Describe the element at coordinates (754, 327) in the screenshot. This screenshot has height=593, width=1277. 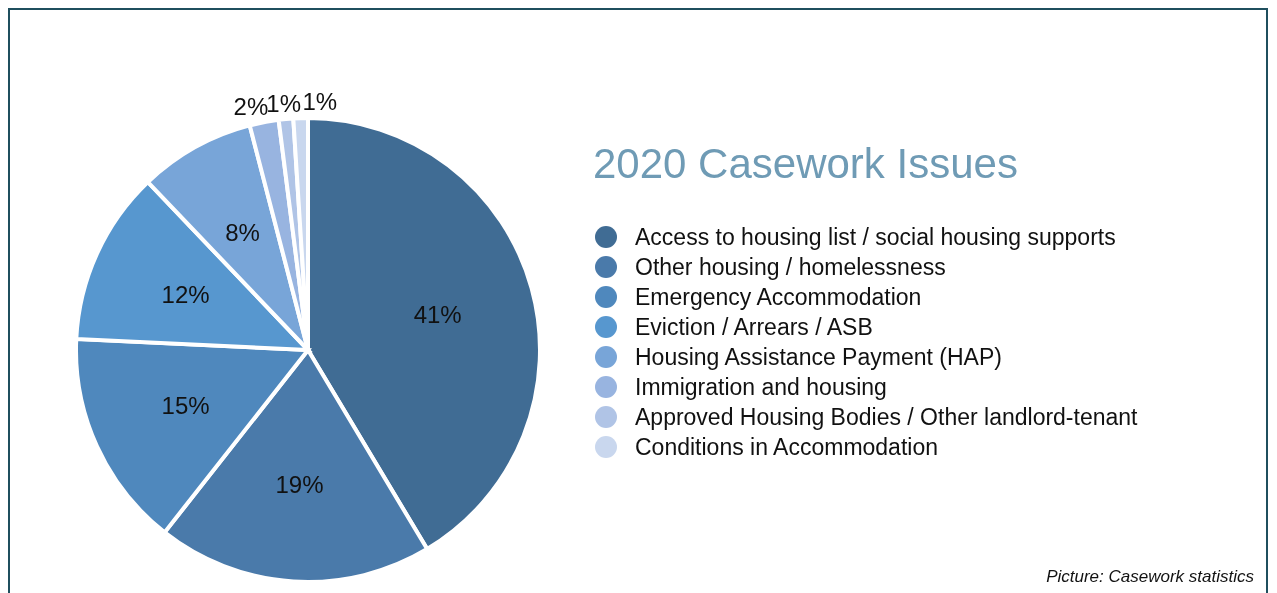
I see `legend-label: Eviction / Arrears / ASB` at that location.